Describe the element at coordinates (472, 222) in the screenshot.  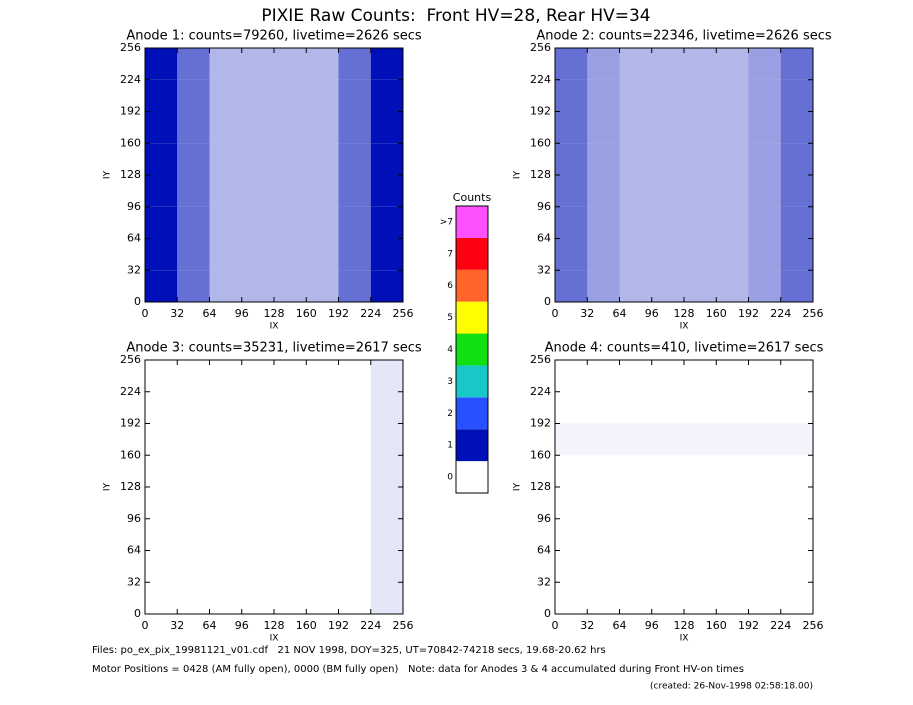
I see `colorbar-swatch` at that location.